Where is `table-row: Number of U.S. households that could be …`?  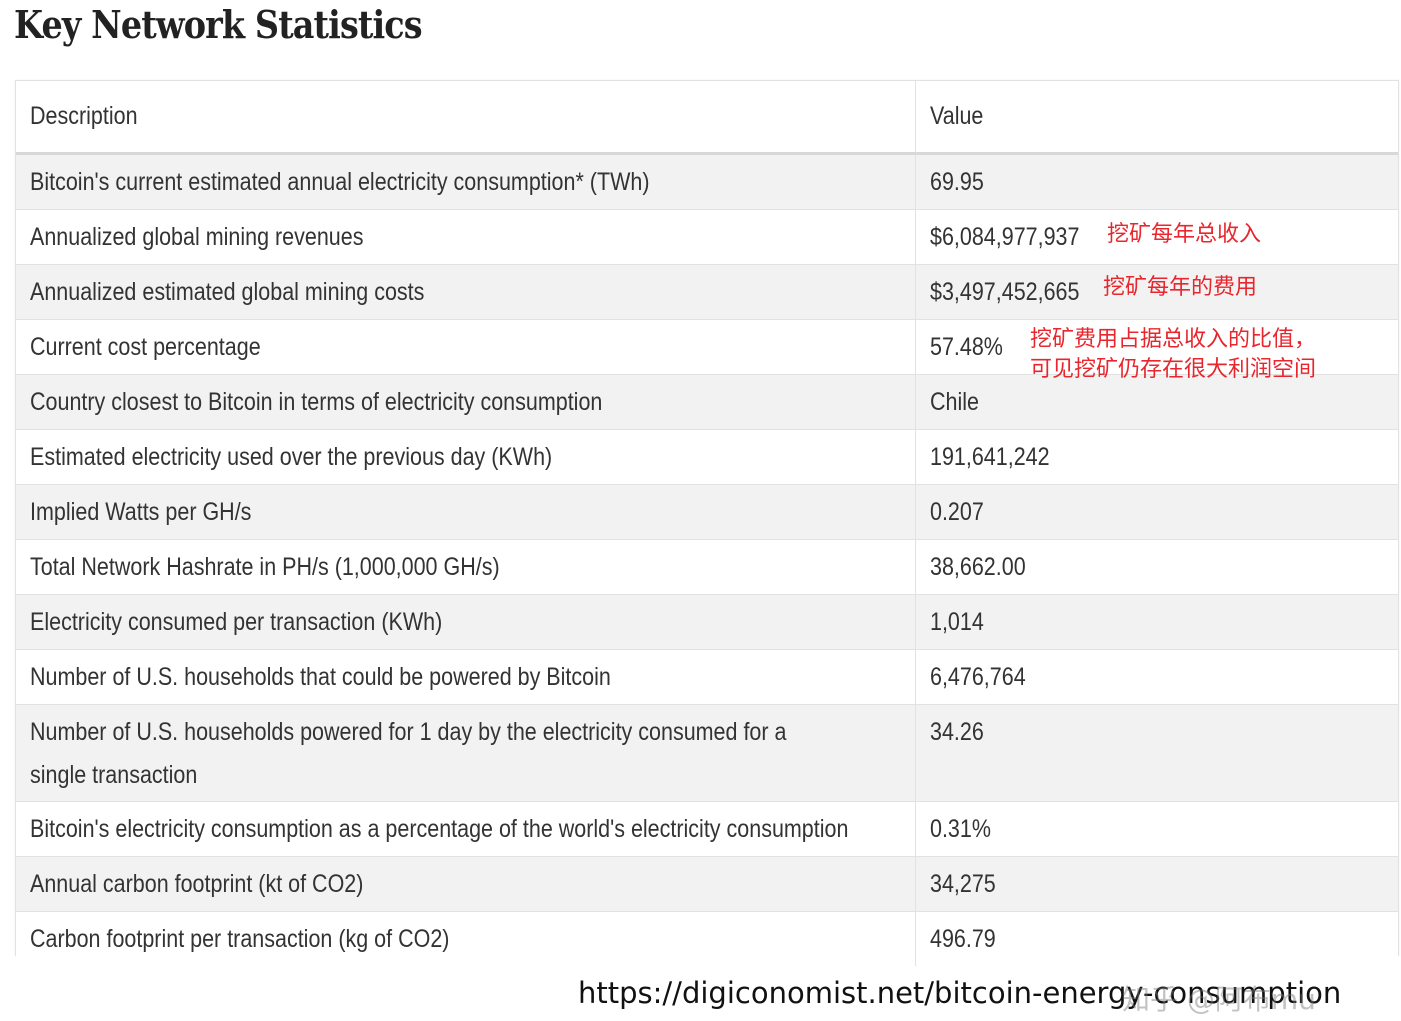
table-row: Number of U.S. households that could be … is located at coordinates (707, 677).